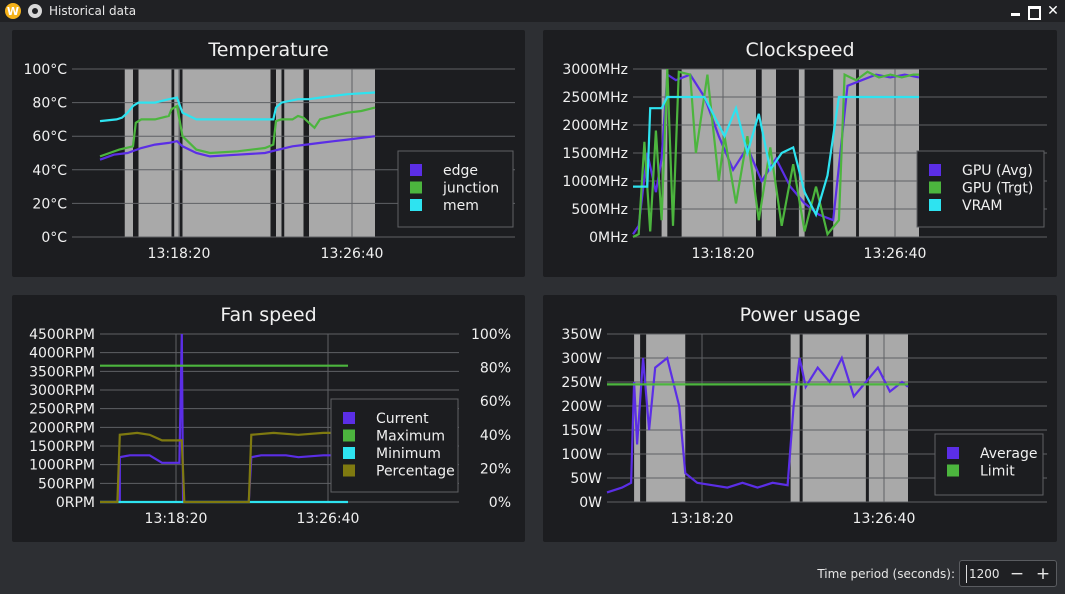  Describe the element at coordinates (62, 410) in the screenshot. I see `y-tick-label: 2500RPM` at that location.